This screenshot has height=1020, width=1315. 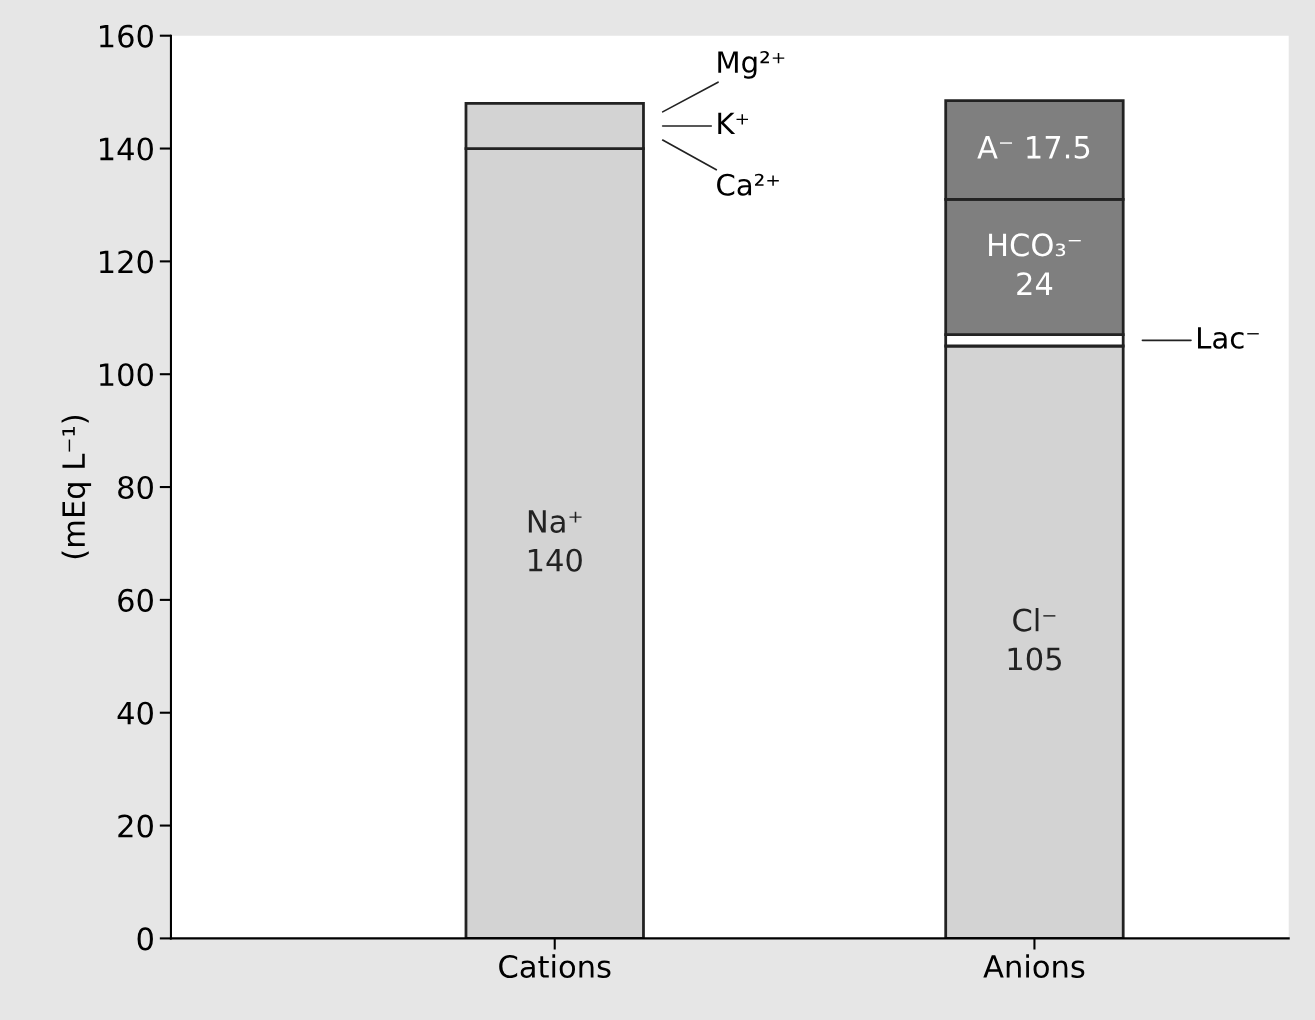 What do you see at coordinates (1035, 264) in the screenshot?
I see `data-label: HCO₃⁻ 24` at bounding box center [1035, 264].